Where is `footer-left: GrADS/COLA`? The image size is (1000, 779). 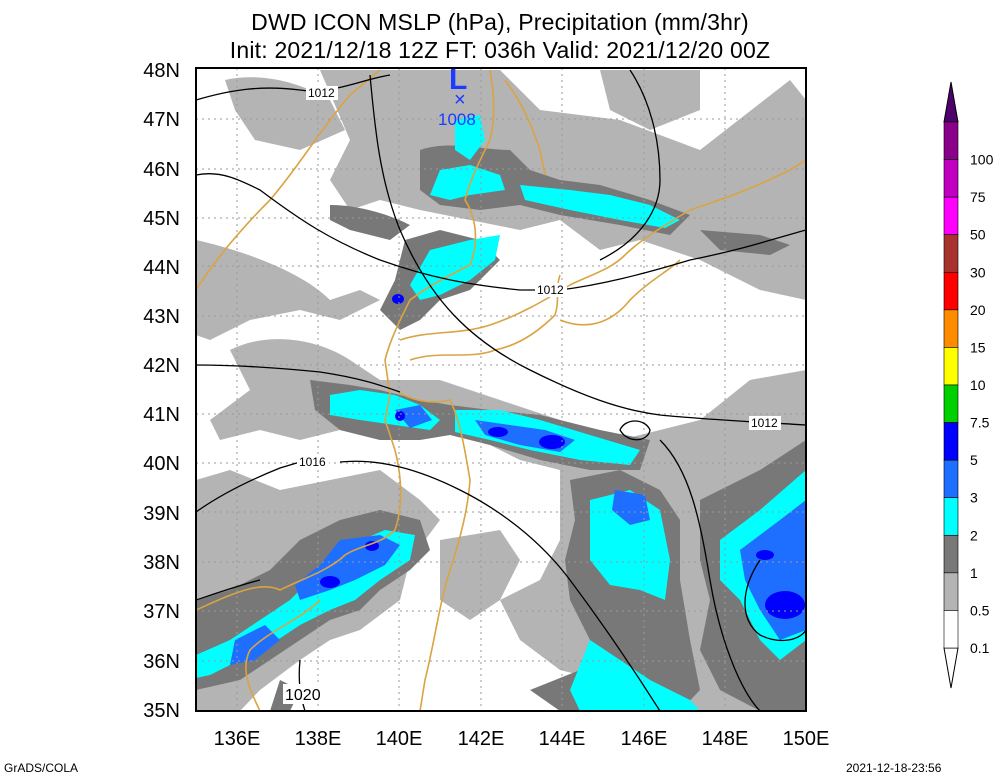 footer-left: GrADS/COLA is located at coordinates (41, 768).